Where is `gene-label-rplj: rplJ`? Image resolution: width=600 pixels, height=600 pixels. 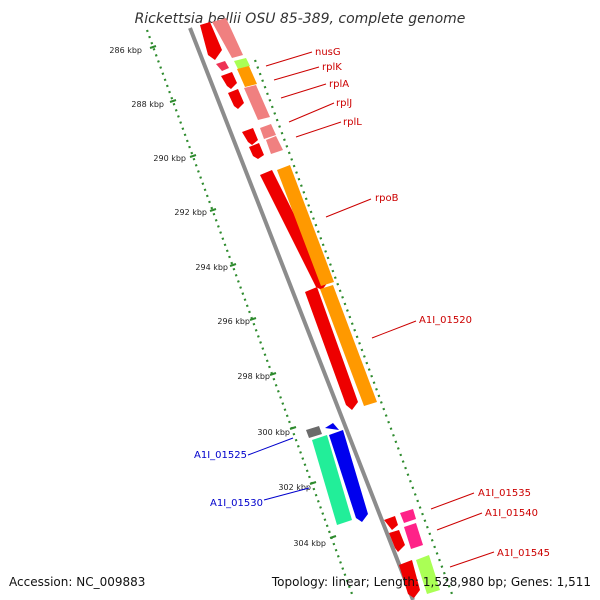
gene-label-rplj: rplJ is located at coordinates (344, 103).